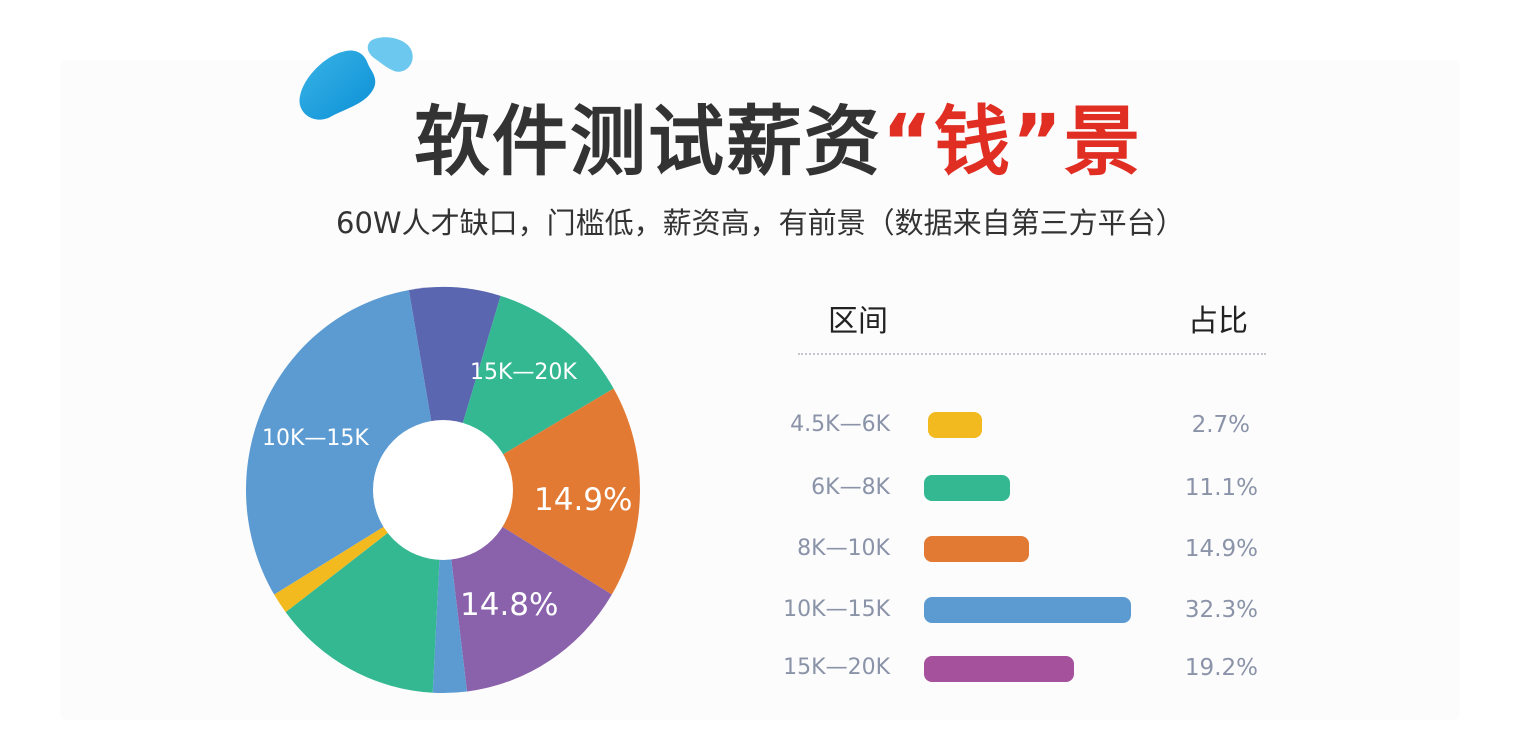  What do you see at coordinates (858, 321) in the screenshot?
I see `column-header-range: 区间` at bounding box center [858, 321].